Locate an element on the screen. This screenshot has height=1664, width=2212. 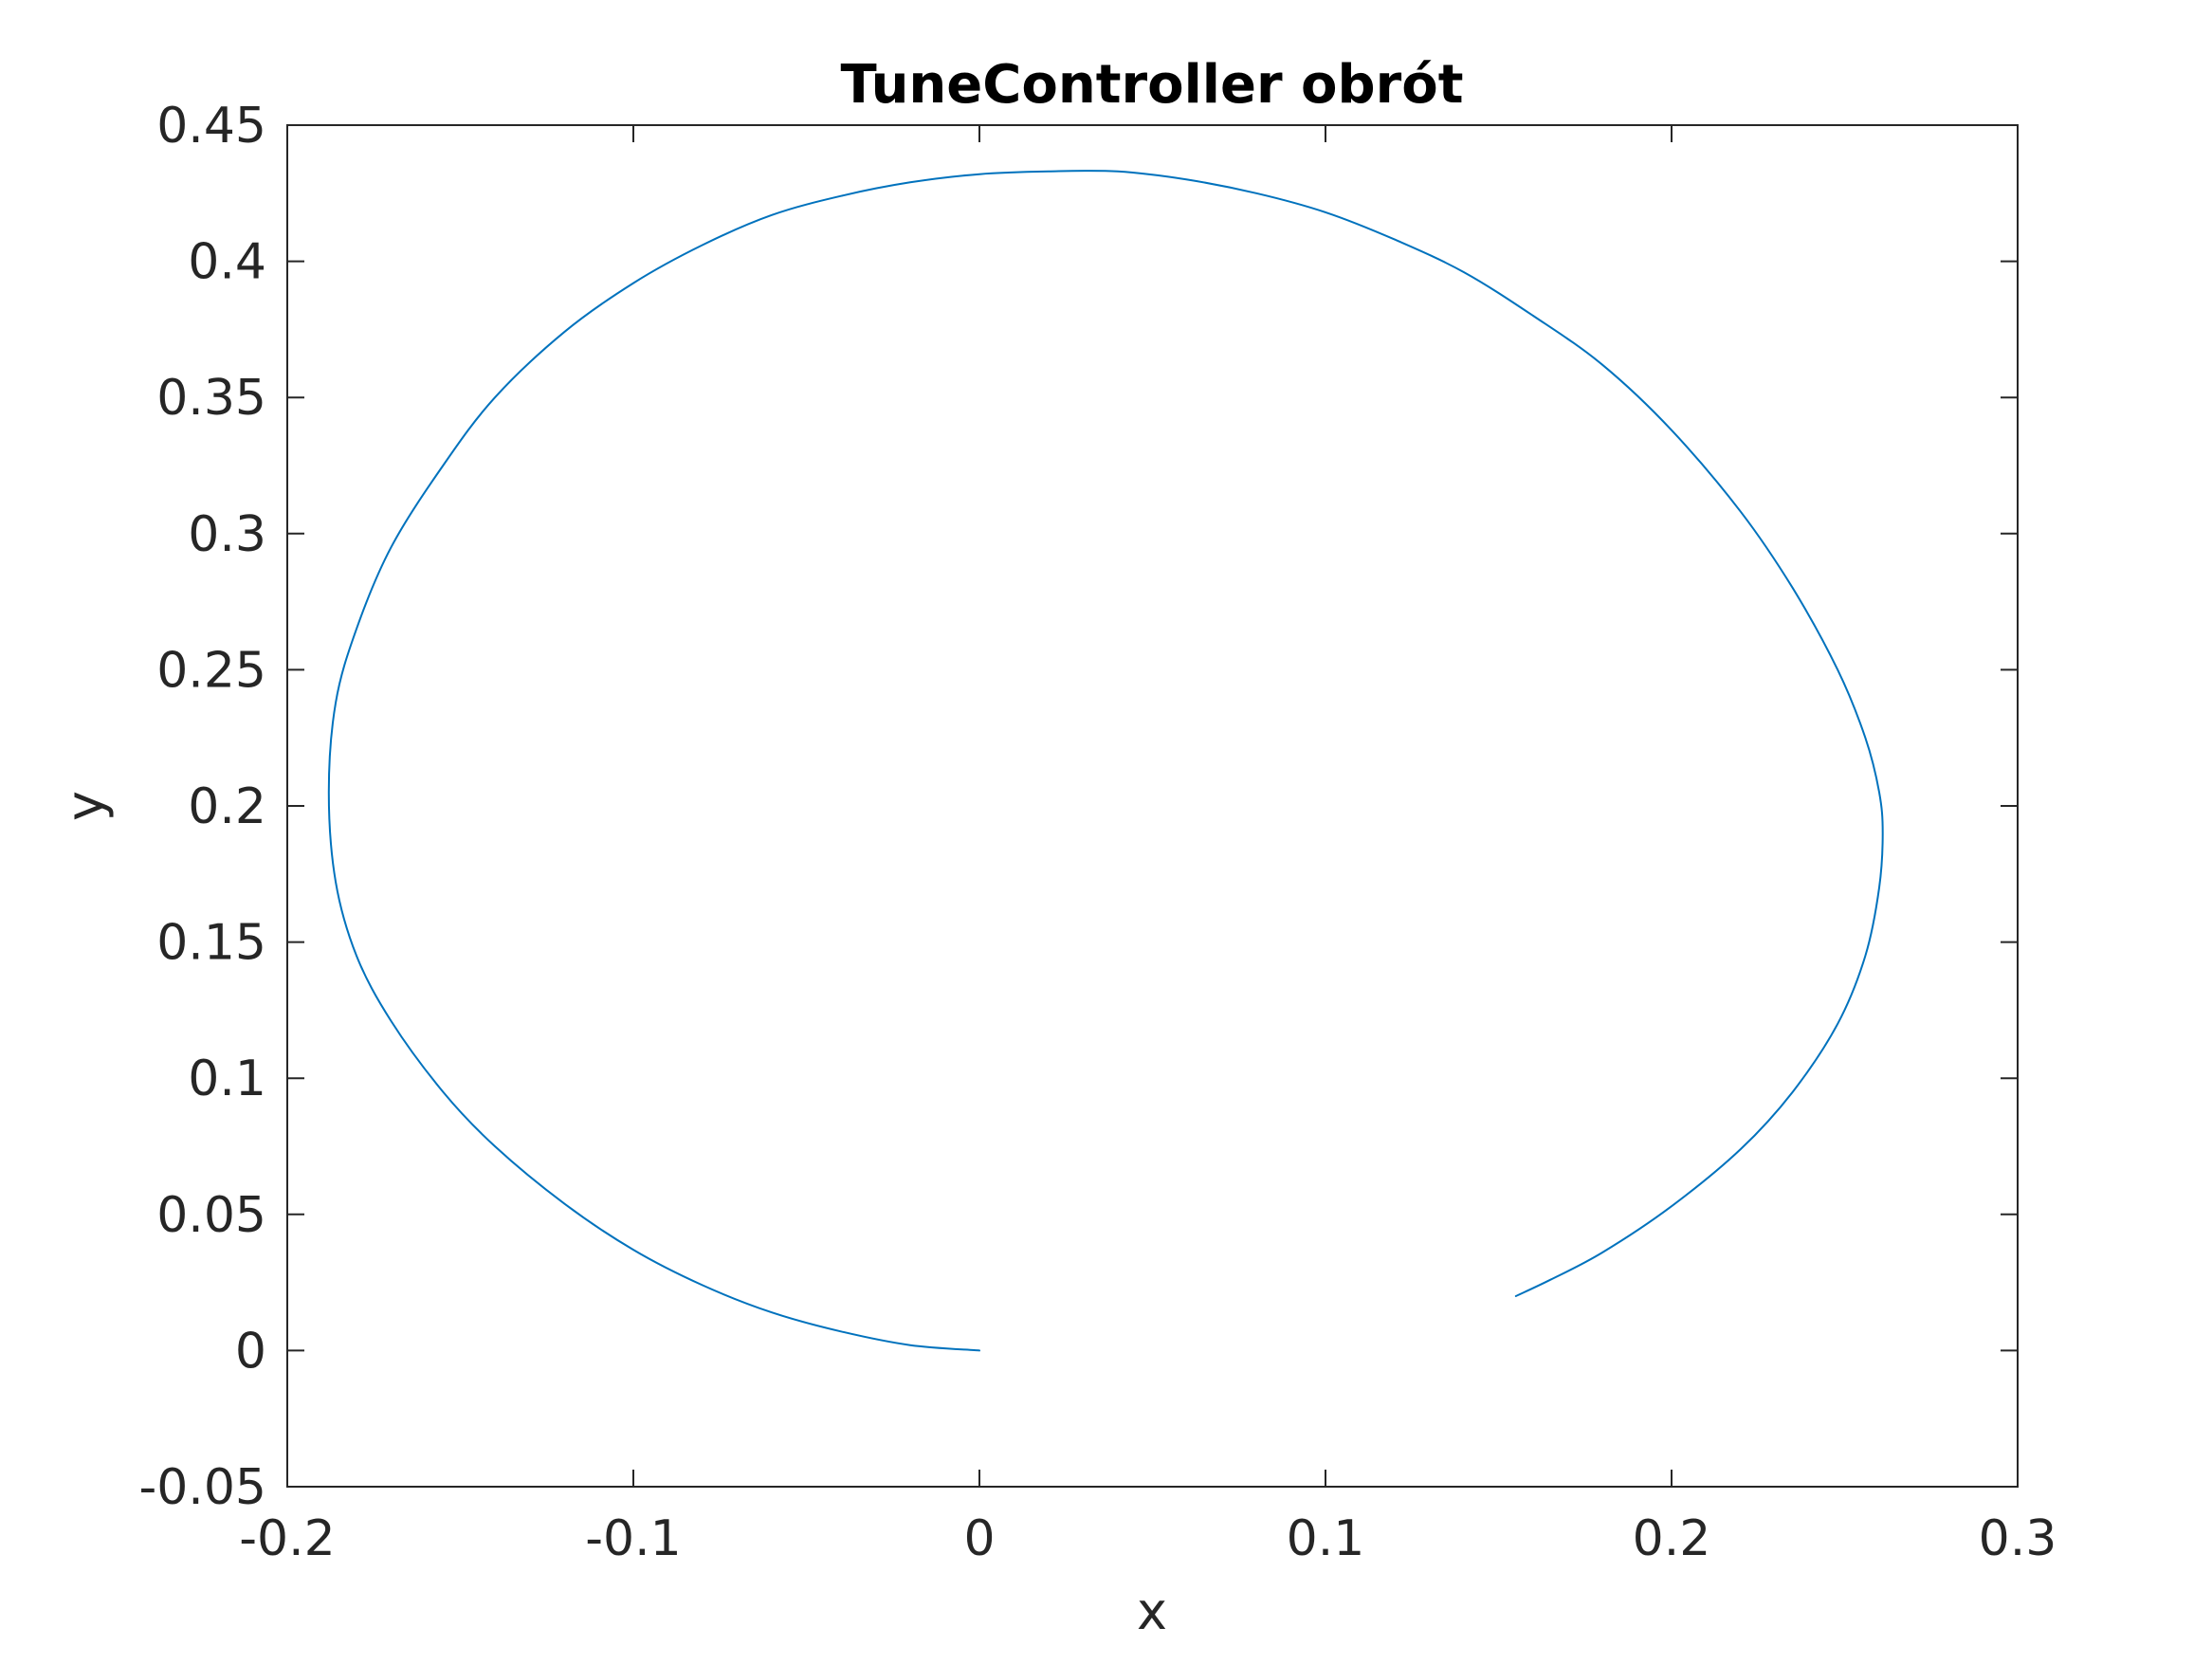
x-tick-label: -0.2 is located at coordinates (287, 1538).